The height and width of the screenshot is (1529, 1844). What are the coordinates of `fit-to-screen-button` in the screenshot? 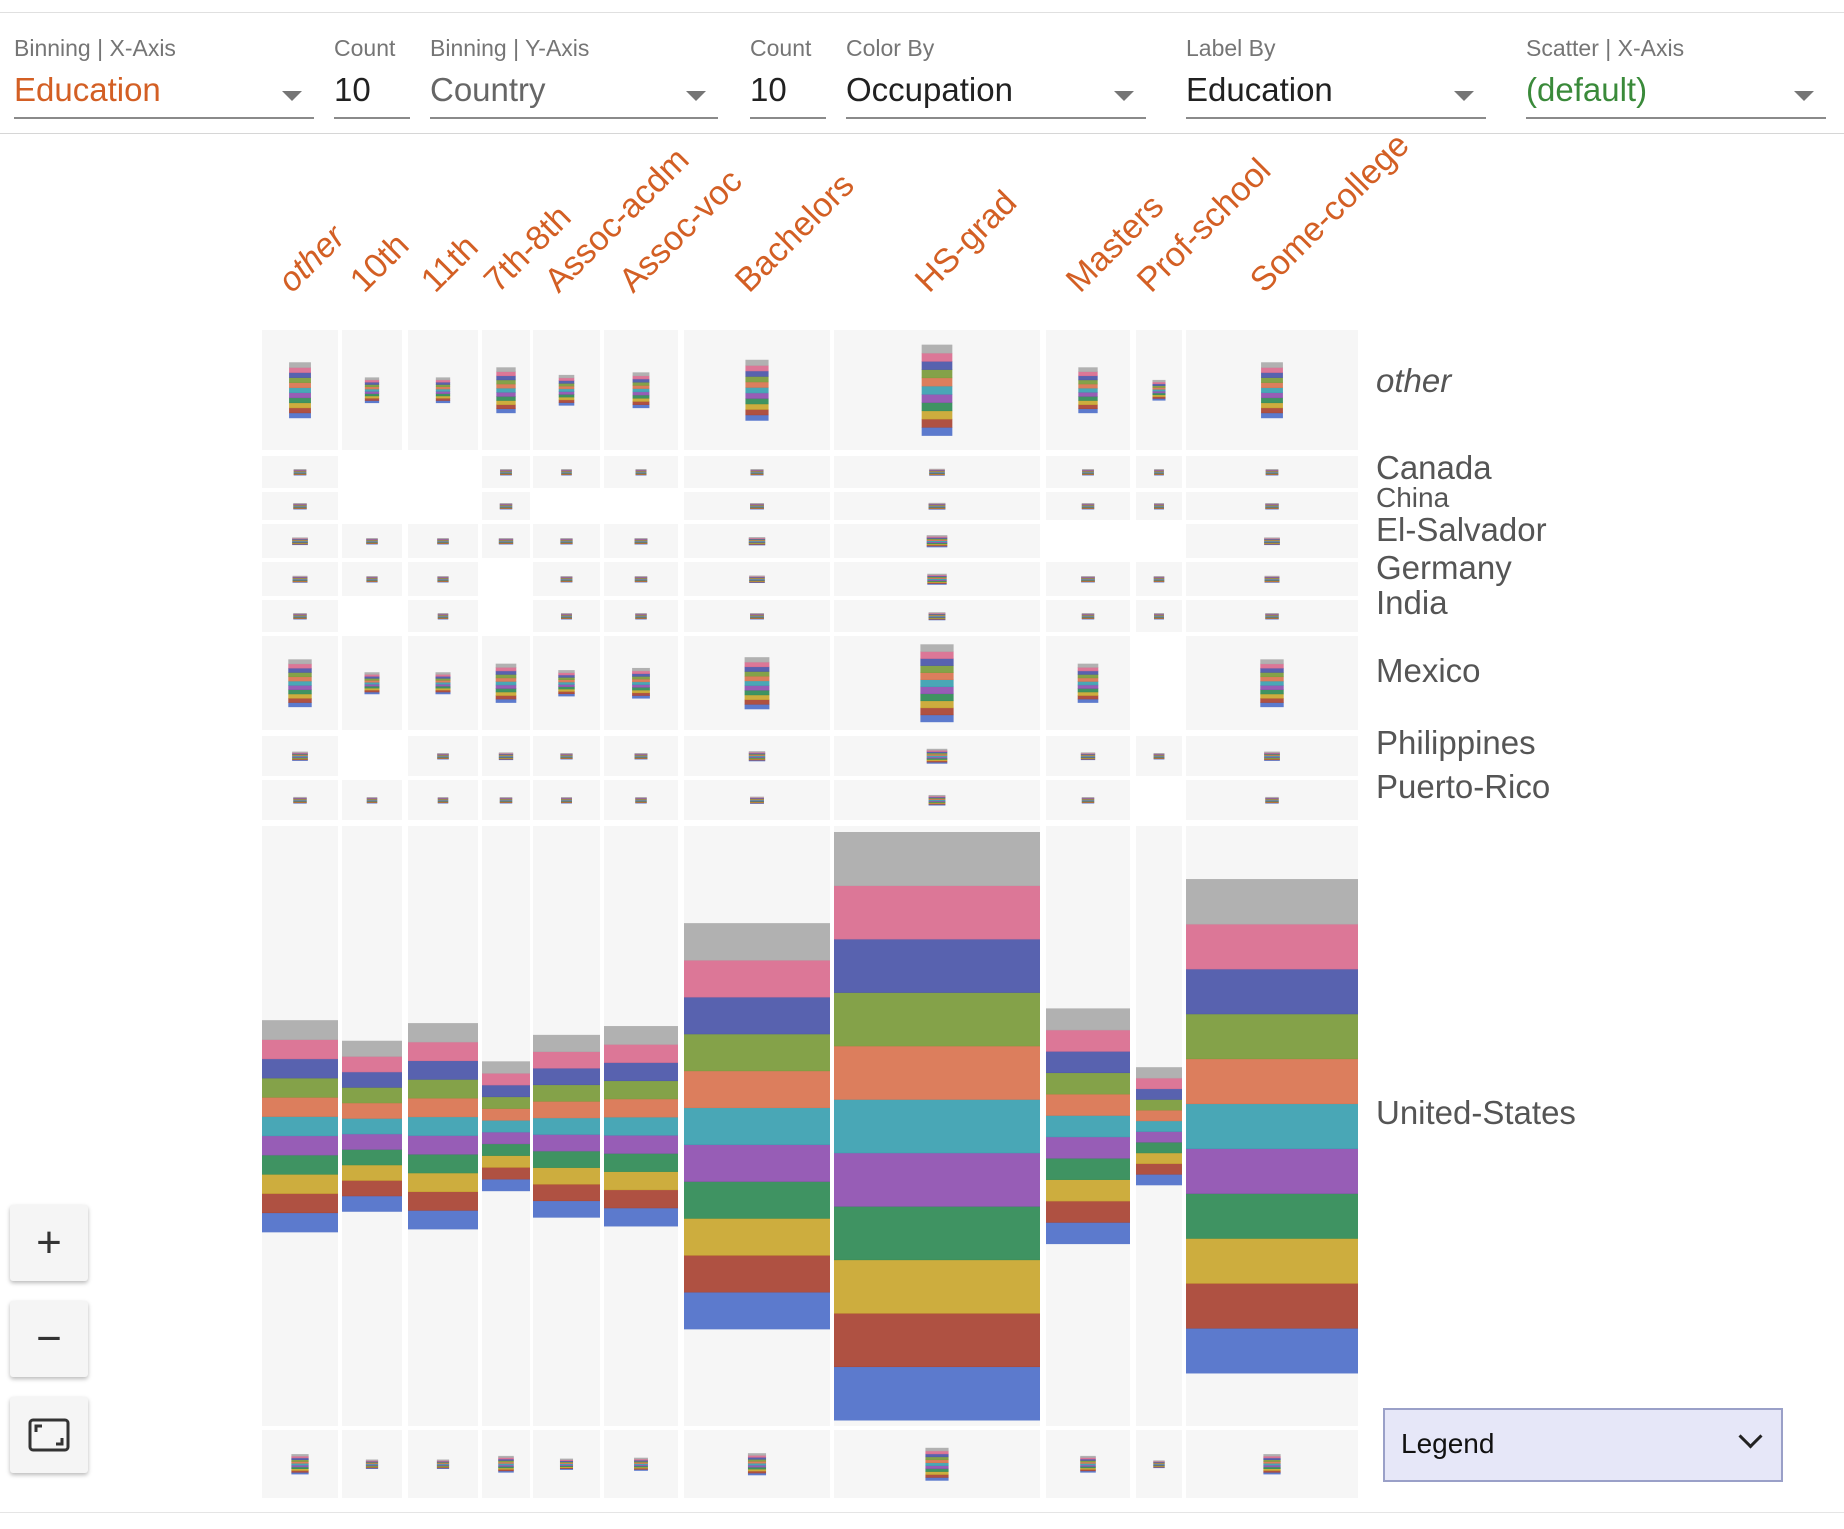 It's located at (49, 1435).